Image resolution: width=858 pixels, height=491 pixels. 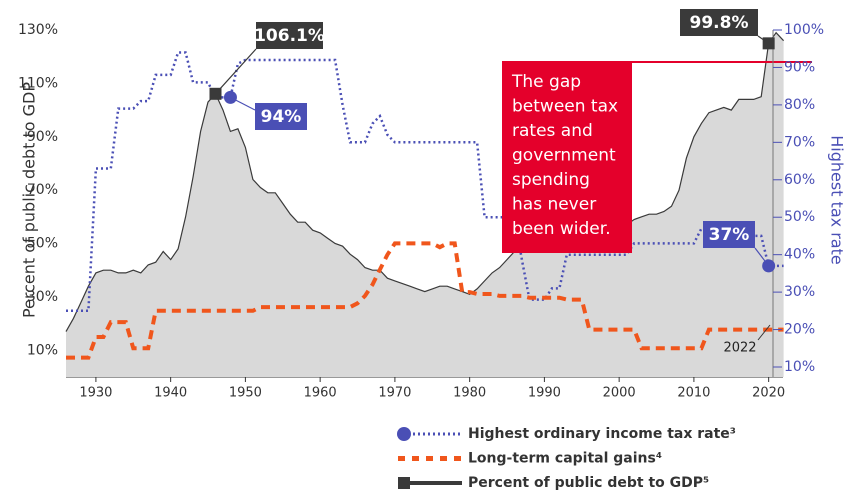 What do you see at coordinates (546, 82) in the screenshot?
I see `callout-text: The gap` at bounding box center [546, 82].